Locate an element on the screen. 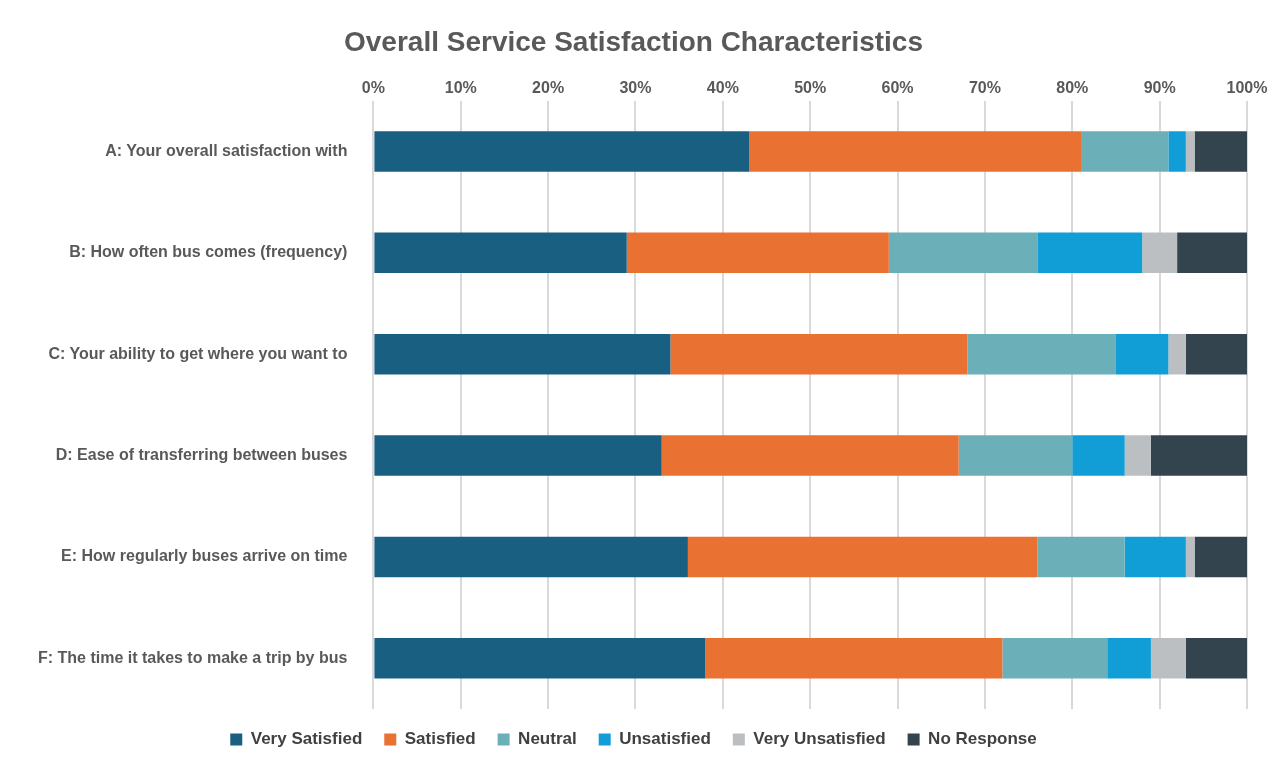 The width and height of the screenshot is (1287, 768). x-tick-label: 10% is located at coordinates (460, 87).